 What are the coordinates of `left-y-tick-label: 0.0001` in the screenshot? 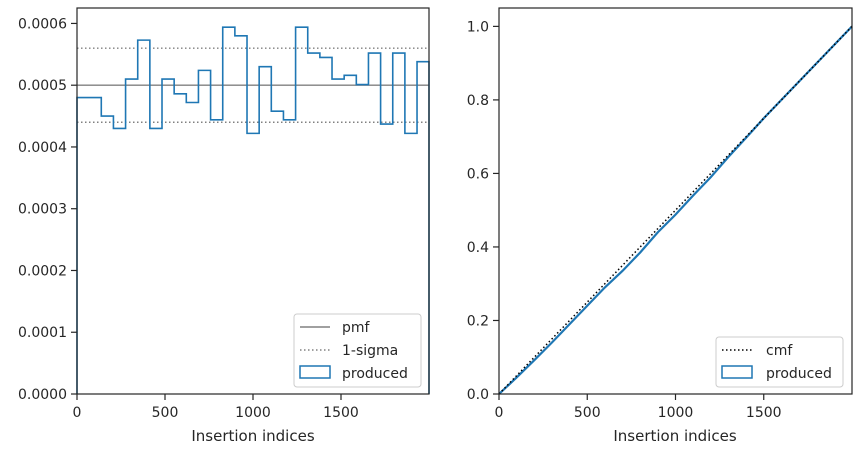 It's located at (42, 333).